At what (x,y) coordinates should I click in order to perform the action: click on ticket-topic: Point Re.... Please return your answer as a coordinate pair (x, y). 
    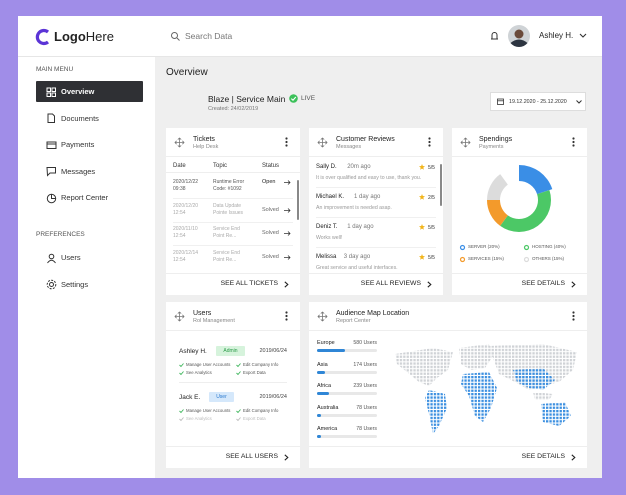
    Looking at the image, I should click on (225, 236).